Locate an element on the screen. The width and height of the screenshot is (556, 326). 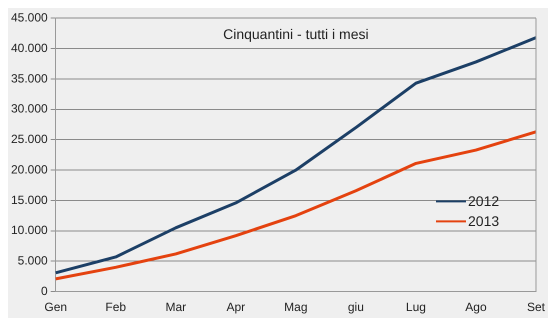
y-tick-label: 20.000 is located at coordinates (29, 169).